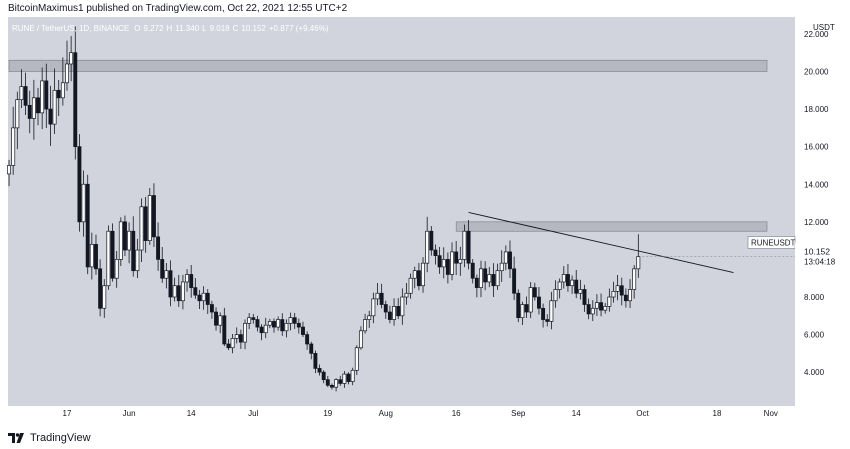 The height and width of the screenshot is (449, 850). I want to click on ohlc-open-key: O, so click(137, 28).